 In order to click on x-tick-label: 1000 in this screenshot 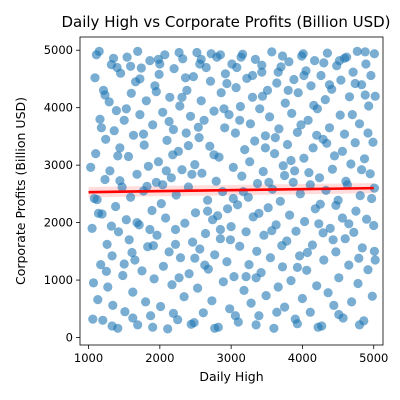, I will do `click(88, 358)`.